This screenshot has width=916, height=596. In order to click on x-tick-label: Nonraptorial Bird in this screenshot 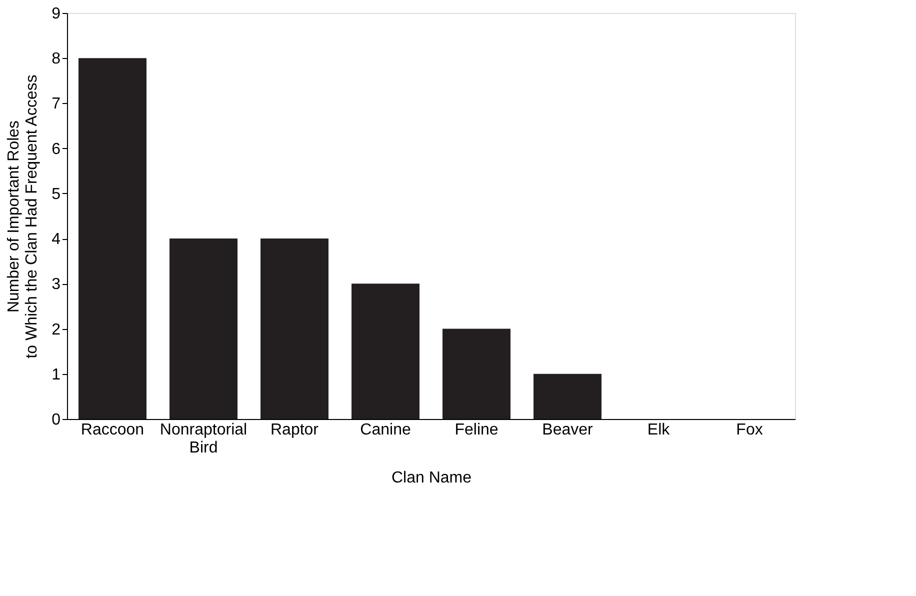, I will do `click(204, 439)`.